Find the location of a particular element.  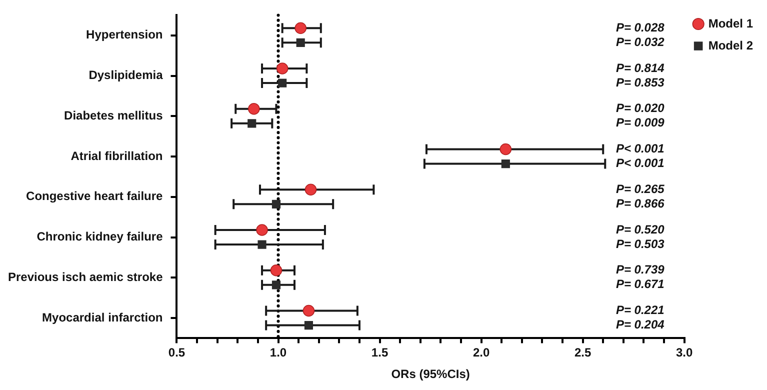

annotation: P= 0.020 is located at coordinates (640, 108).